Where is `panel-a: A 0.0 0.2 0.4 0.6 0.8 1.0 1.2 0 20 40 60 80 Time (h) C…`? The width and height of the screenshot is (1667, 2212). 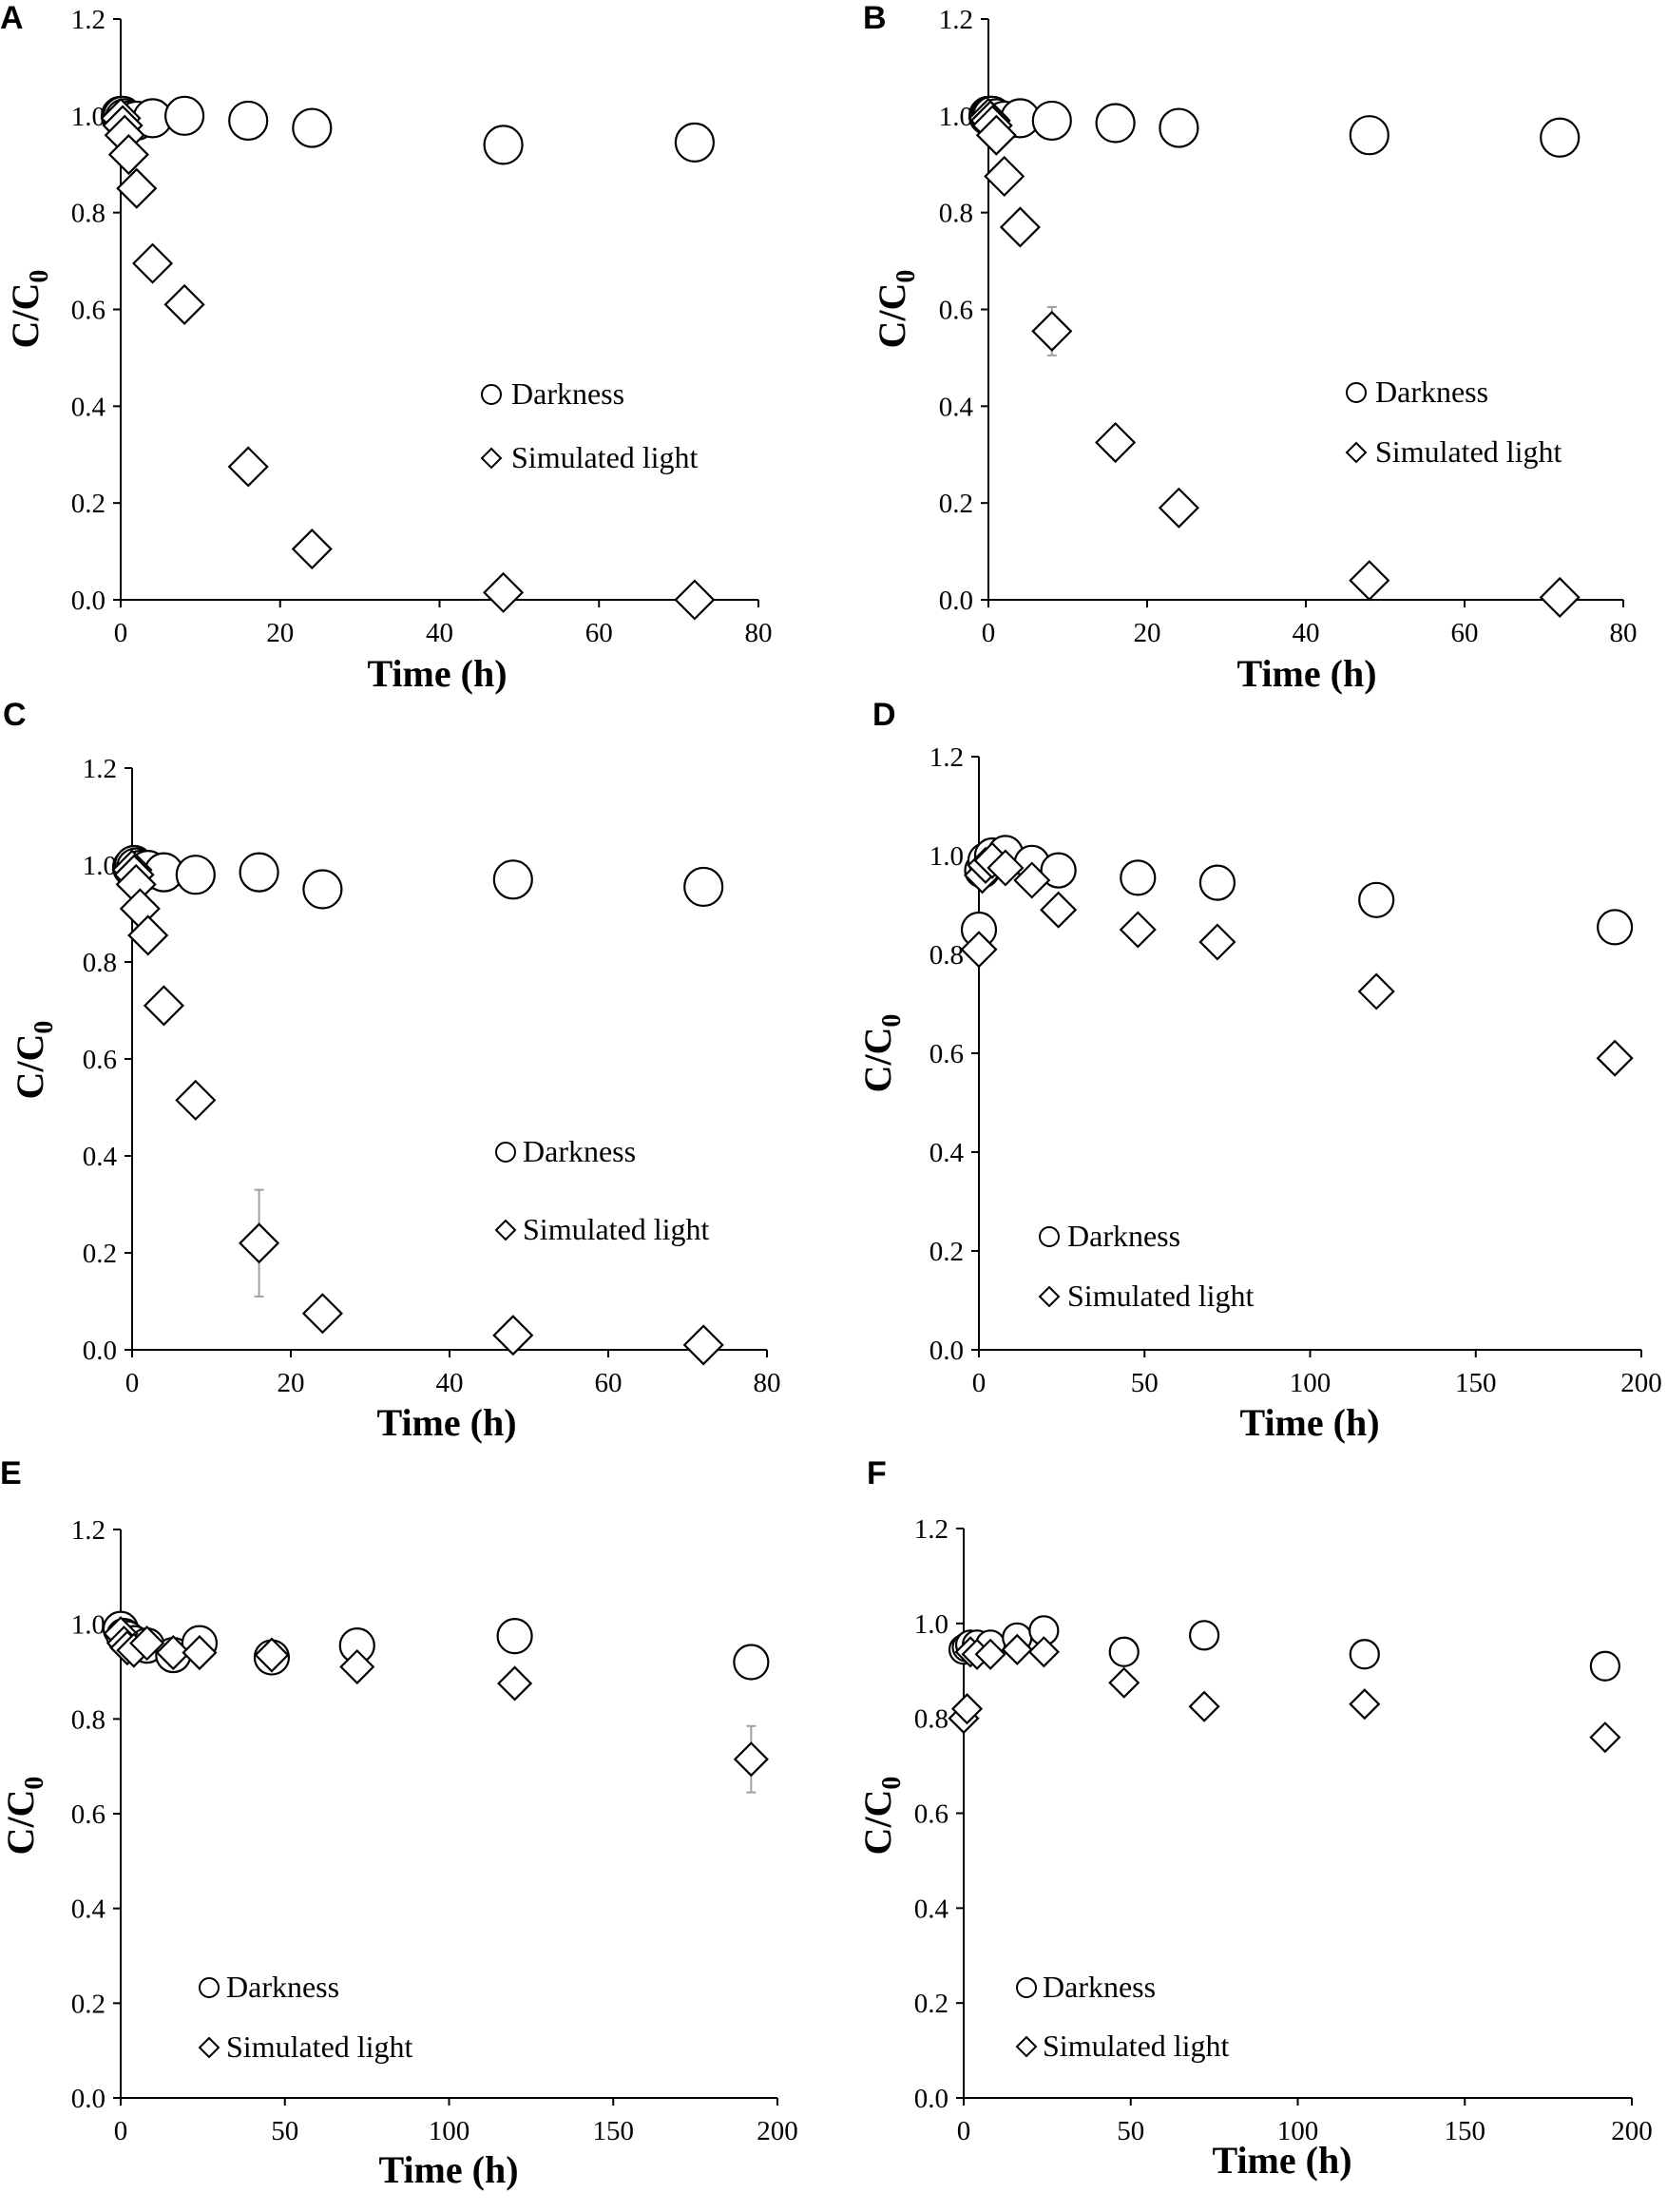
panel-a: A 0.0 0.2 0.4 0.6 0.8 1.0 1.2 0 20 40 60 80 Time (h) C… is located at coordinates (386, 347).